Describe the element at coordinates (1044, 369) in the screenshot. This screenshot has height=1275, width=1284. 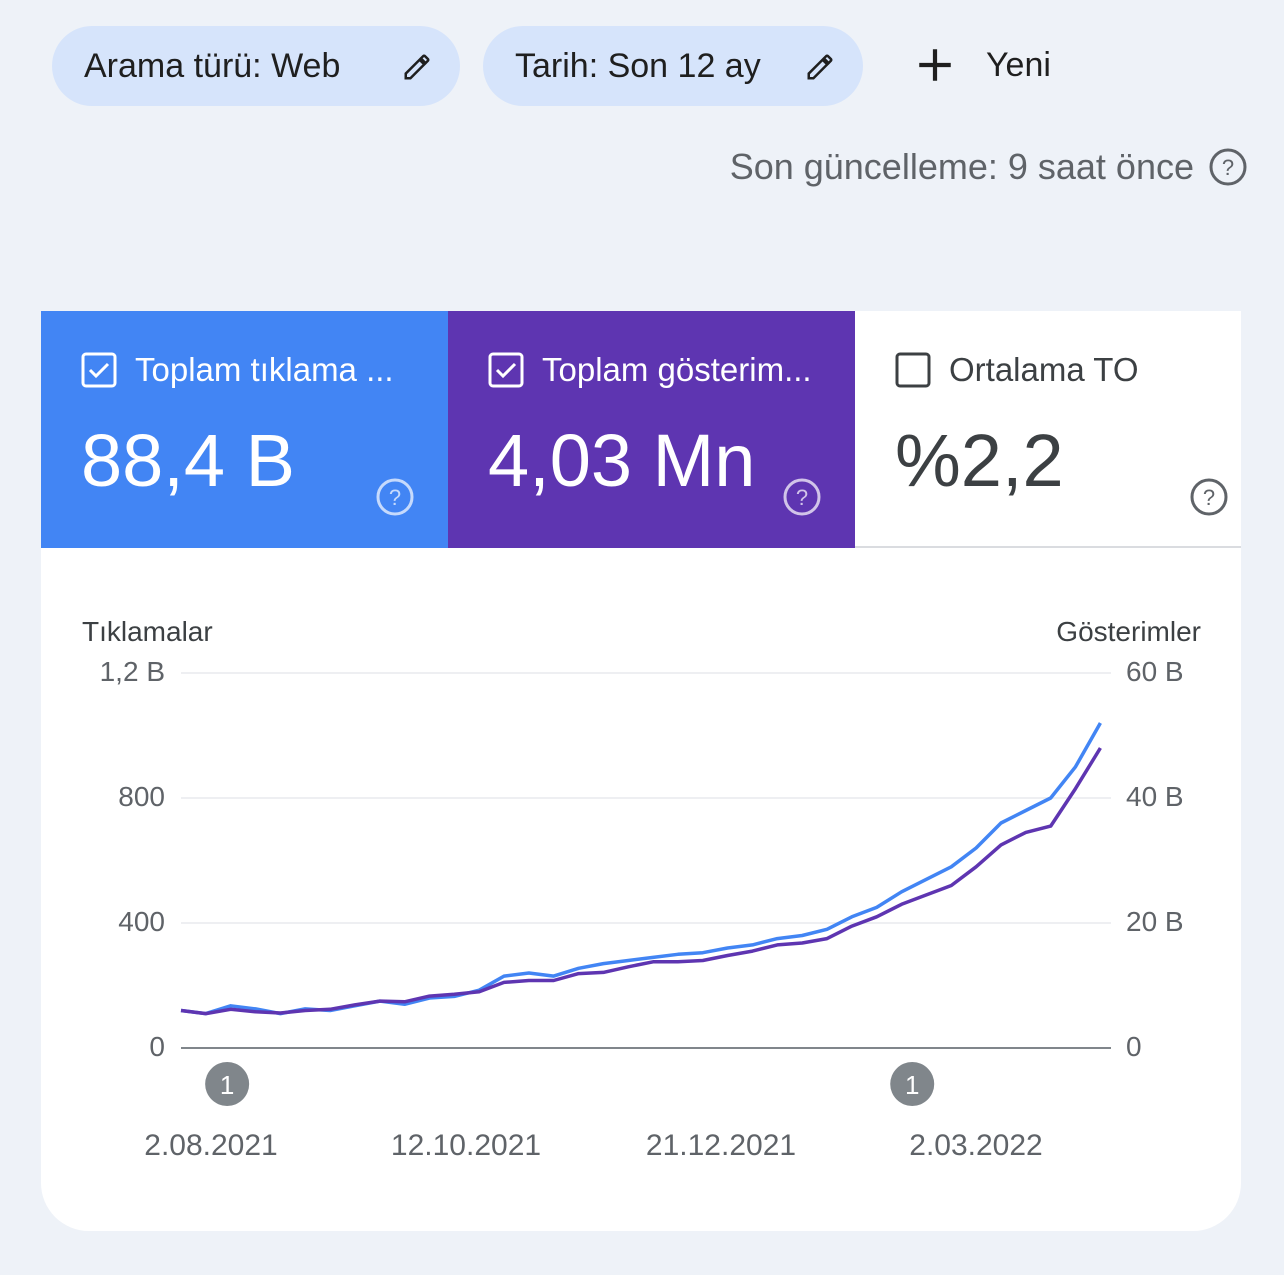
I see `average-ctr-label: Ortalama TO` at that location.